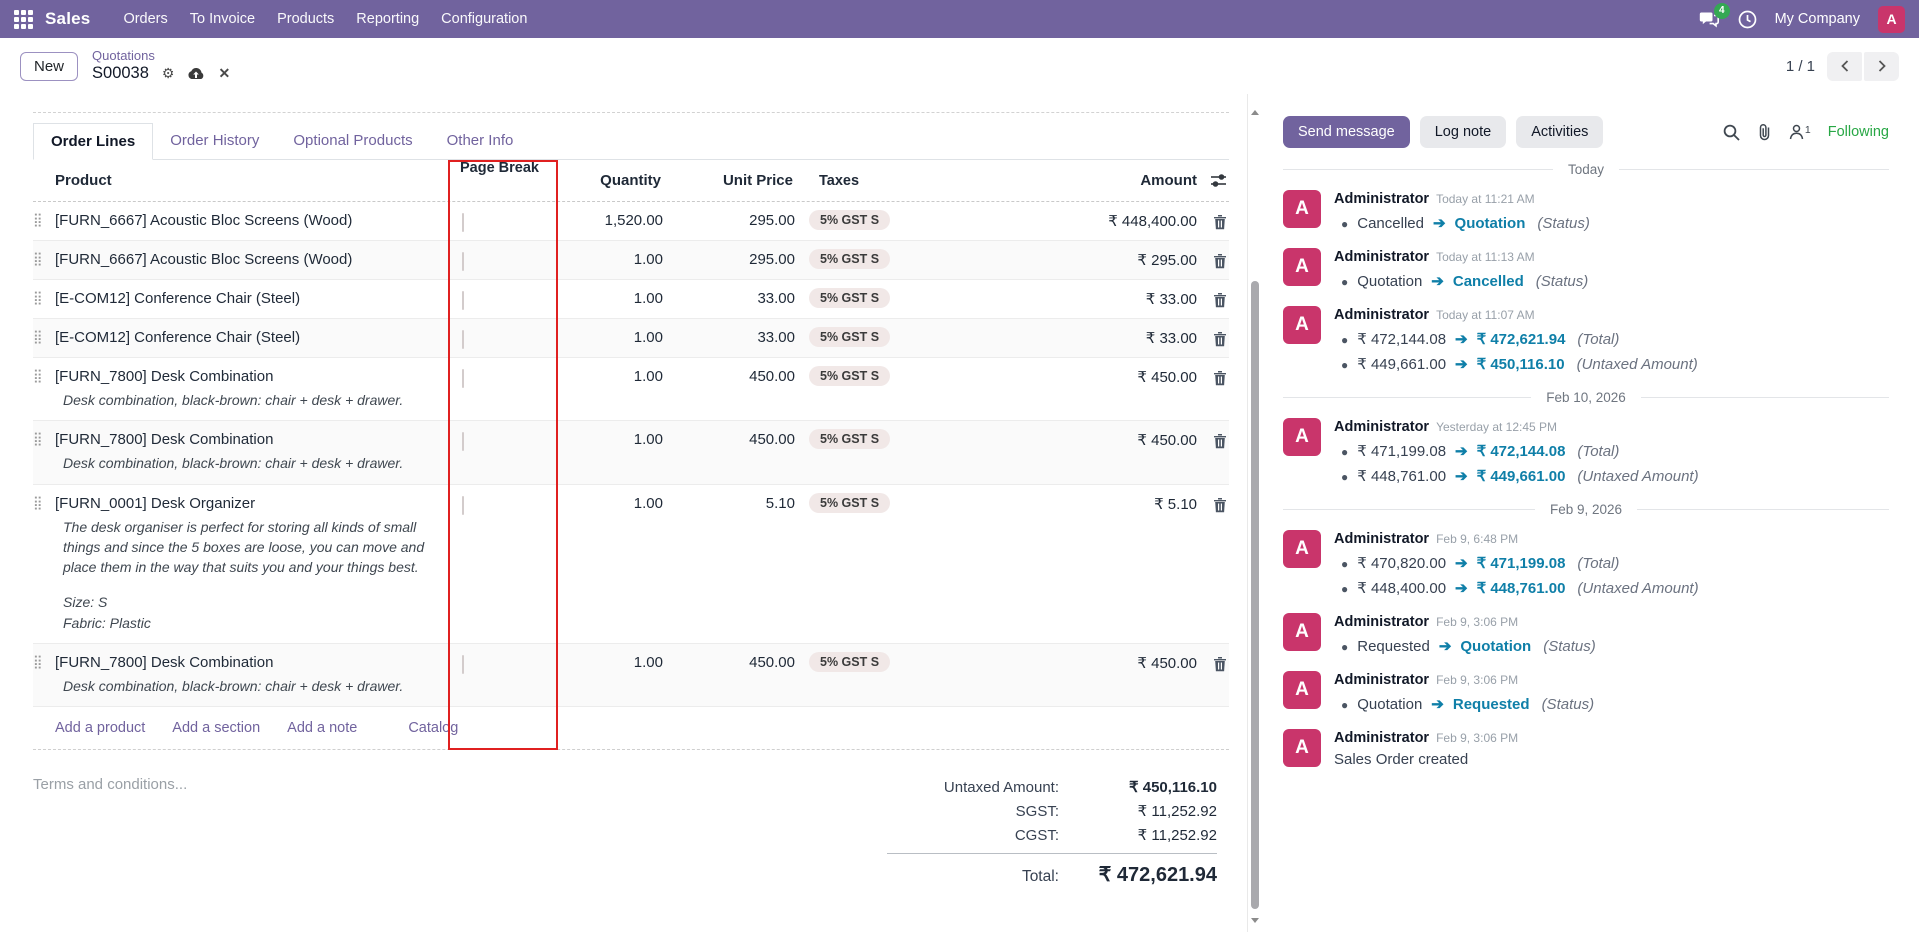 This screenshot has width=1919, height=932. I want to click on menu-reporting: Reporting, so click(388, 19).